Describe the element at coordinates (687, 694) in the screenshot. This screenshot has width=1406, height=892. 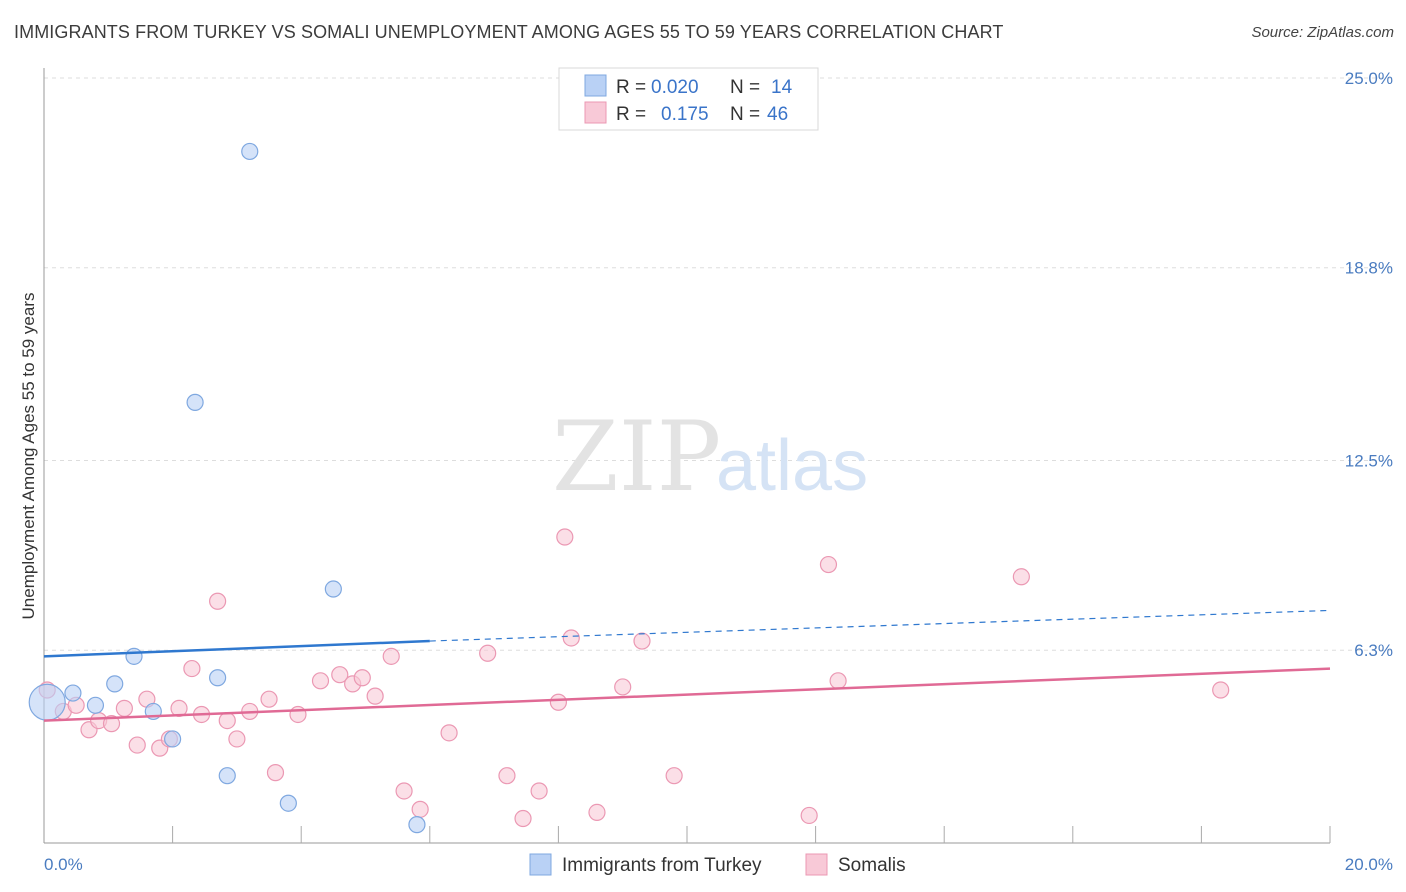
I see `somali-trend` at that location.